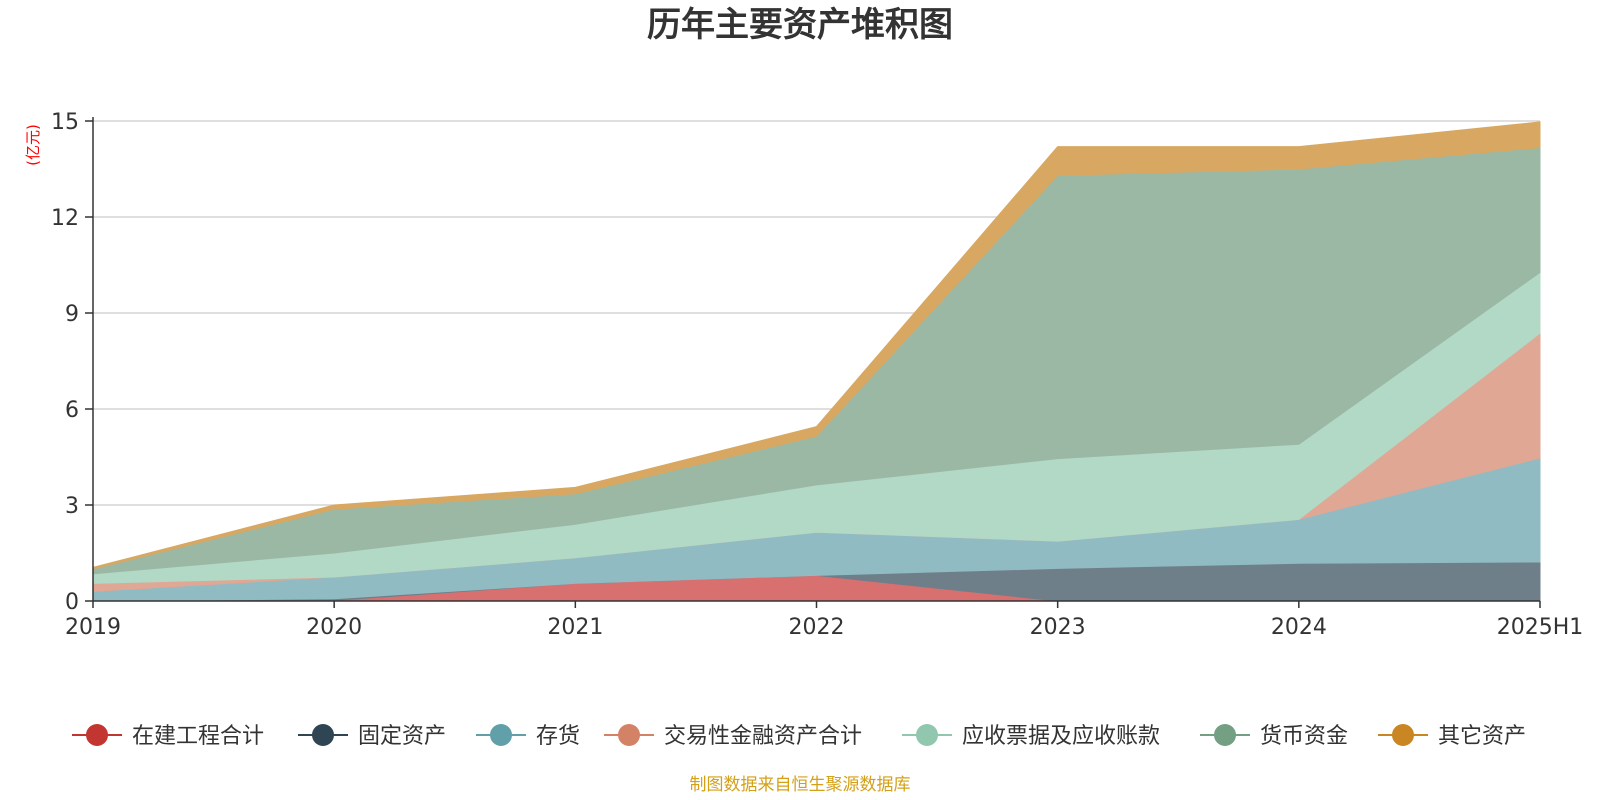  Describe the element at coordinates (1304, 736) in the screenshot. I see `legend-label: 货币资金` at that location.